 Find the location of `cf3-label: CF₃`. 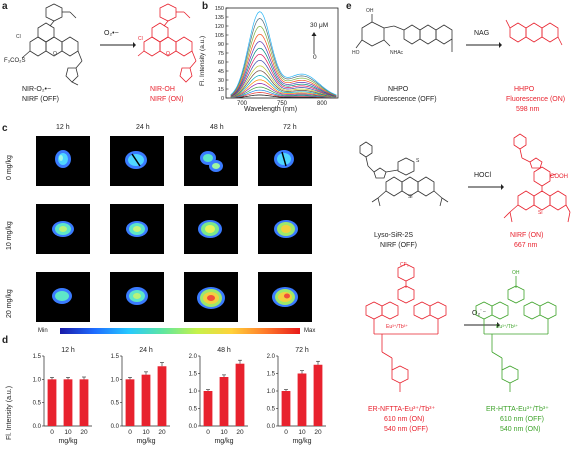

cf3-label: CF₃ is located at coordinates (404, 265).